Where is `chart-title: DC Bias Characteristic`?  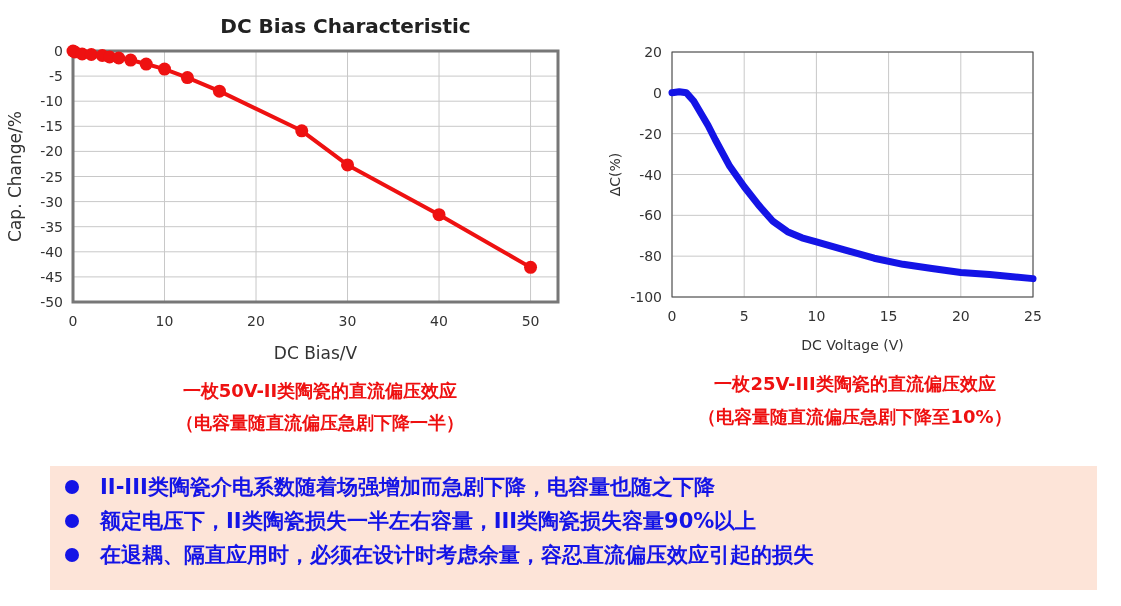
chart-title: DC Bias Characteristic is located at coordinates (345, 26).